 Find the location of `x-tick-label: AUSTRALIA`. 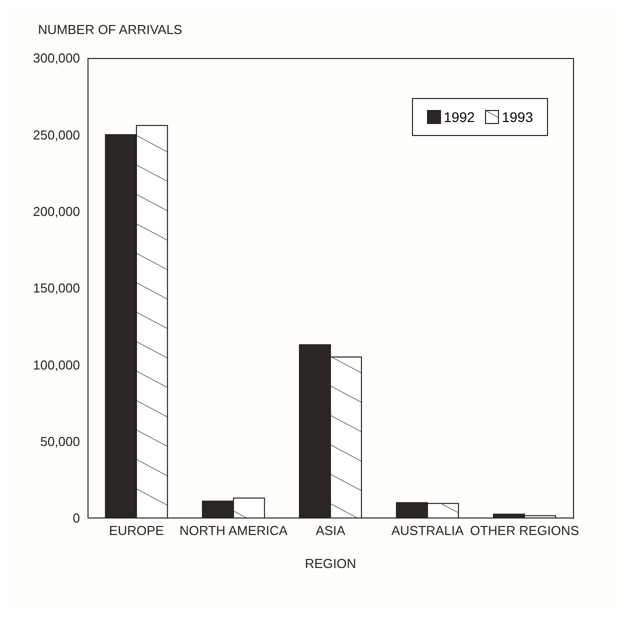

x-tick-label: AUSTRALIA is located at coordinates (427, 530).